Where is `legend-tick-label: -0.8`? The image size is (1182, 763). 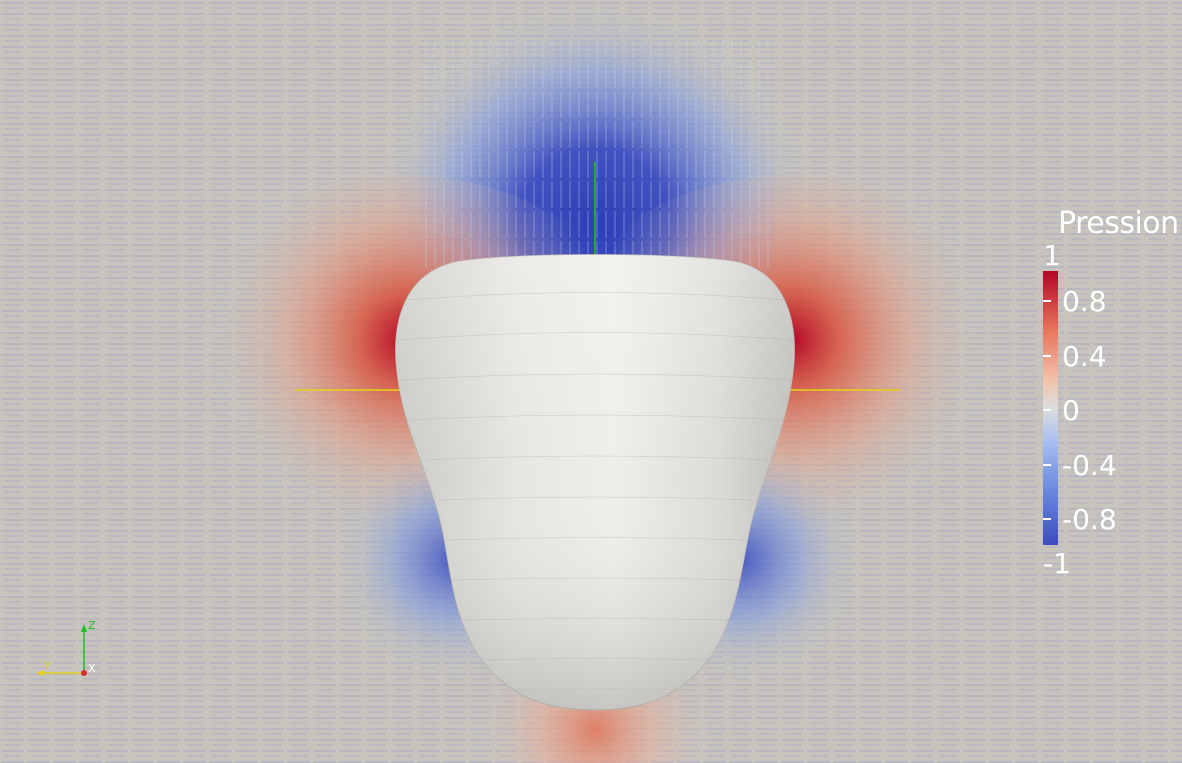
legend-tick-label: -0.8 is located at coordinates (1089, 519).